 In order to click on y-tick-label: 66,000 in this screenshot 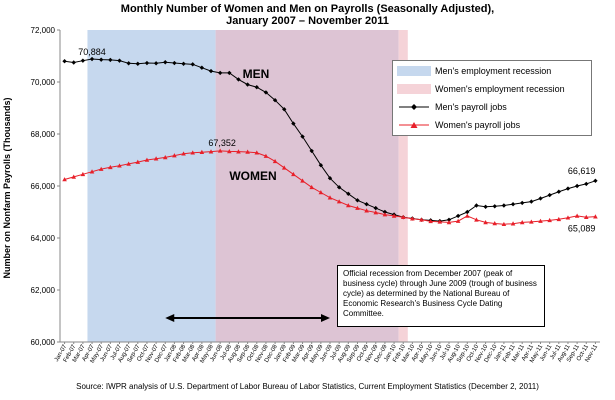, I will do `click(43, 186)`.